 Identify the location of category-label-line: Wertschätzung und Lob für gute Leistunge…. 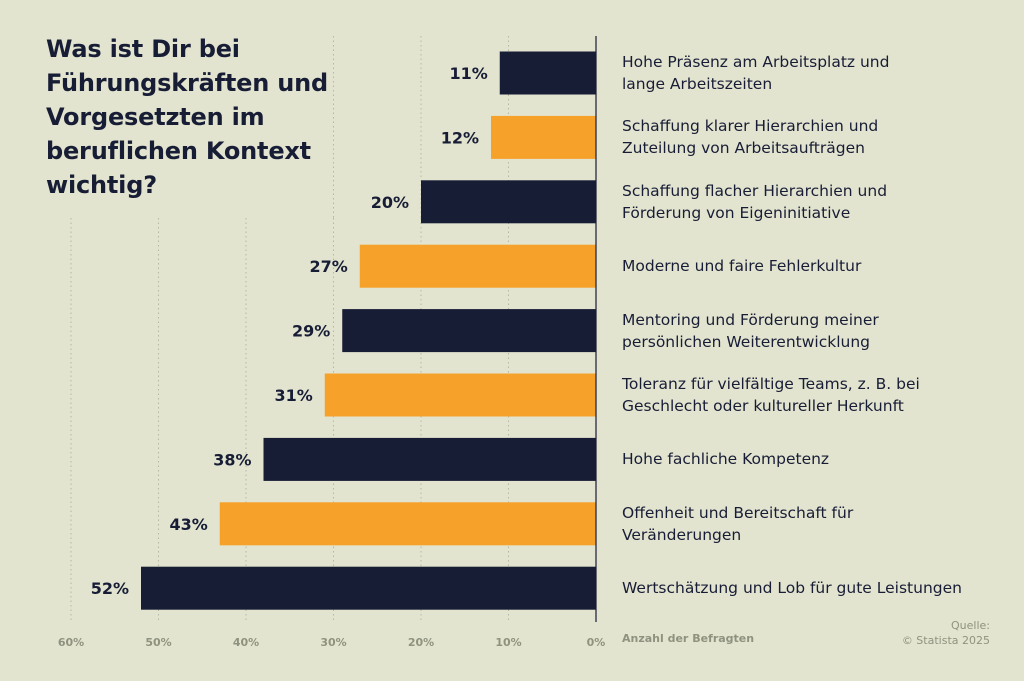
(792, 588).